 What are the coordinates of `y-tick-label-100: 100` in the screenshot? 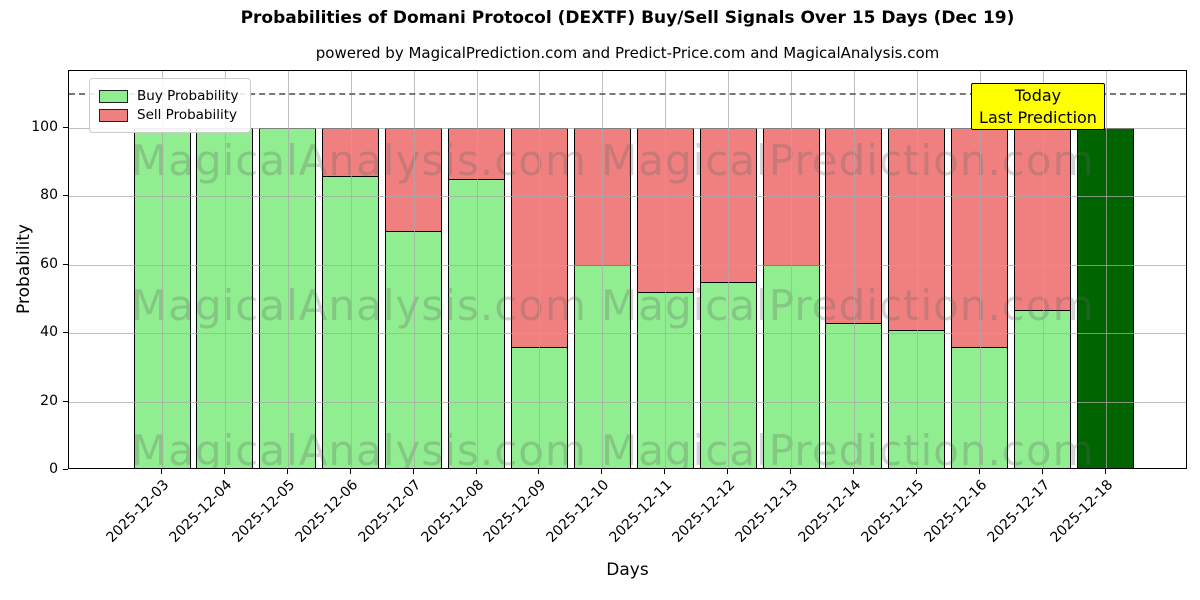 It's located at (44, 126).